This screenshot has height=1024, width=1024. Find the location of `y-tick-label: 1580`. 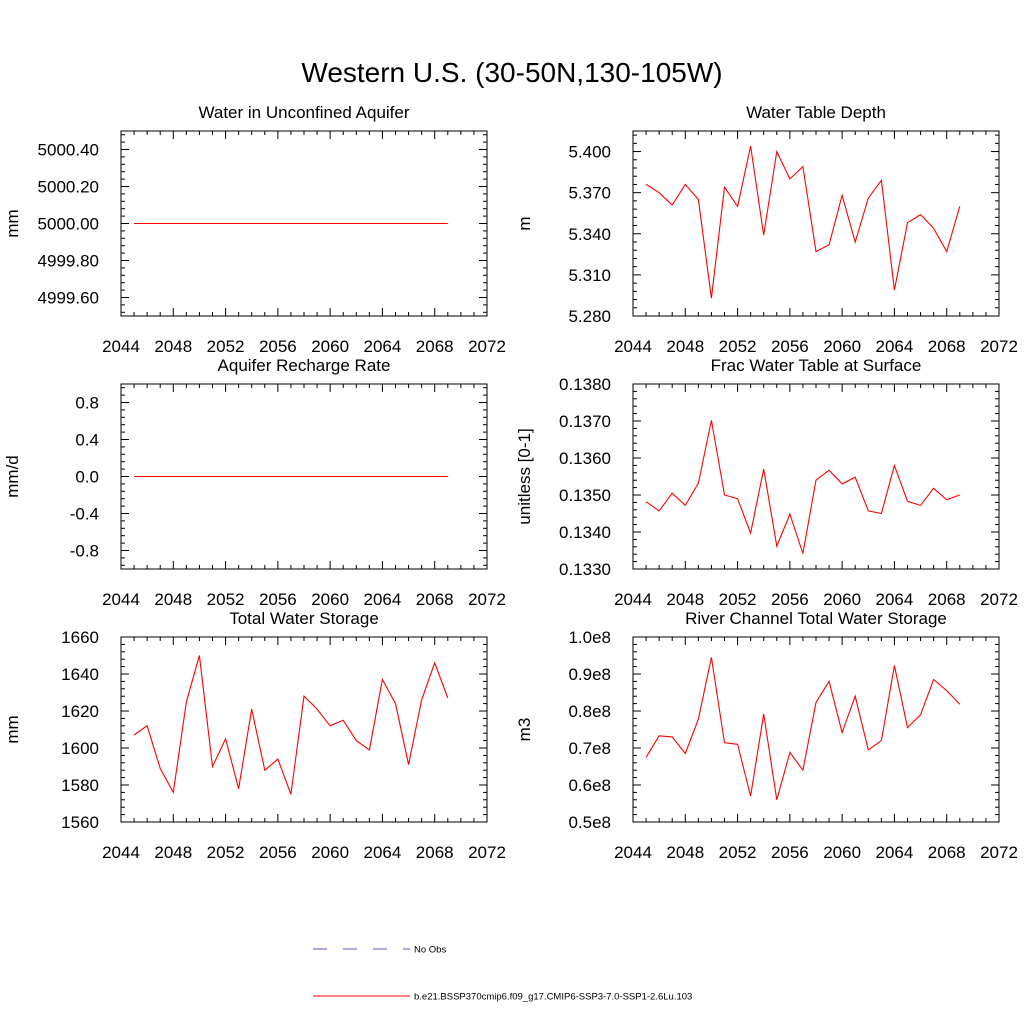

y-tick-label: 1580 is located at coordinates (80, 785).